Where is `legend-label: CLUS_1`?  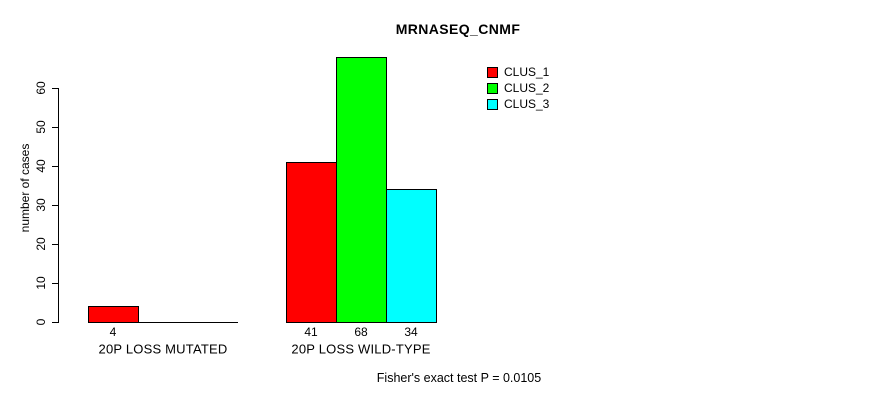
legend-label: CLUS_1 is located at coordinates (527, 72).